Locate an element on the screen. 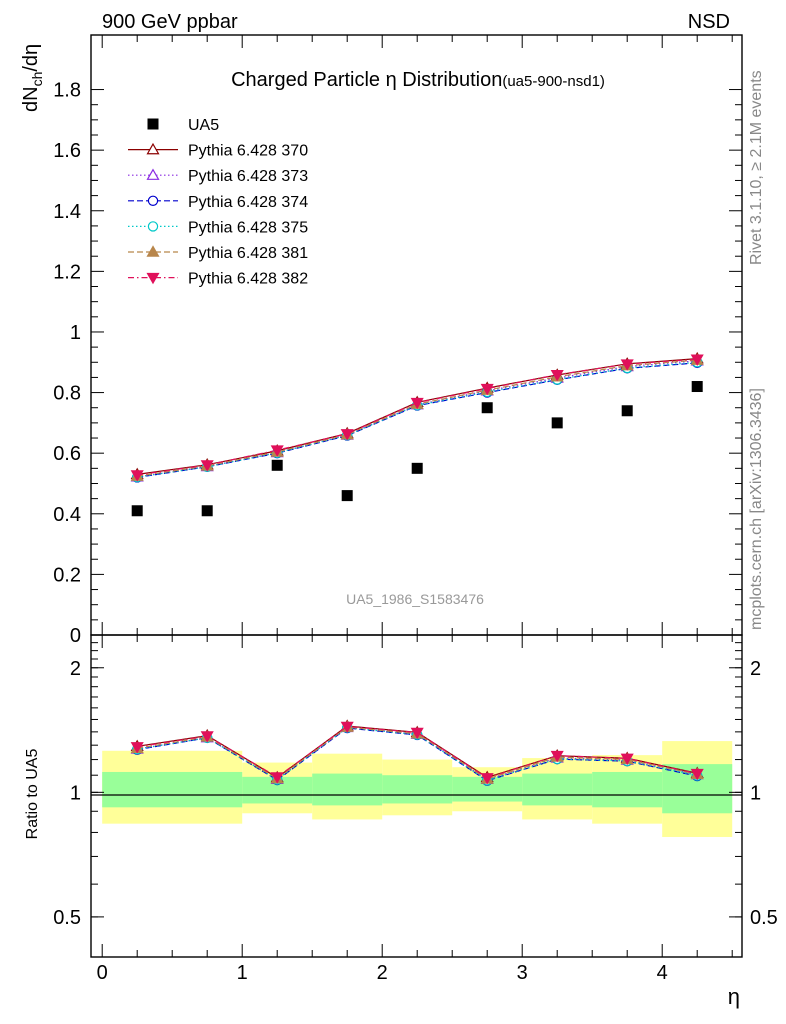 The height and width of the screenshot is (1024, 786). legend-item: Pythia 6.428 381 is located at coordinates (218, 253).